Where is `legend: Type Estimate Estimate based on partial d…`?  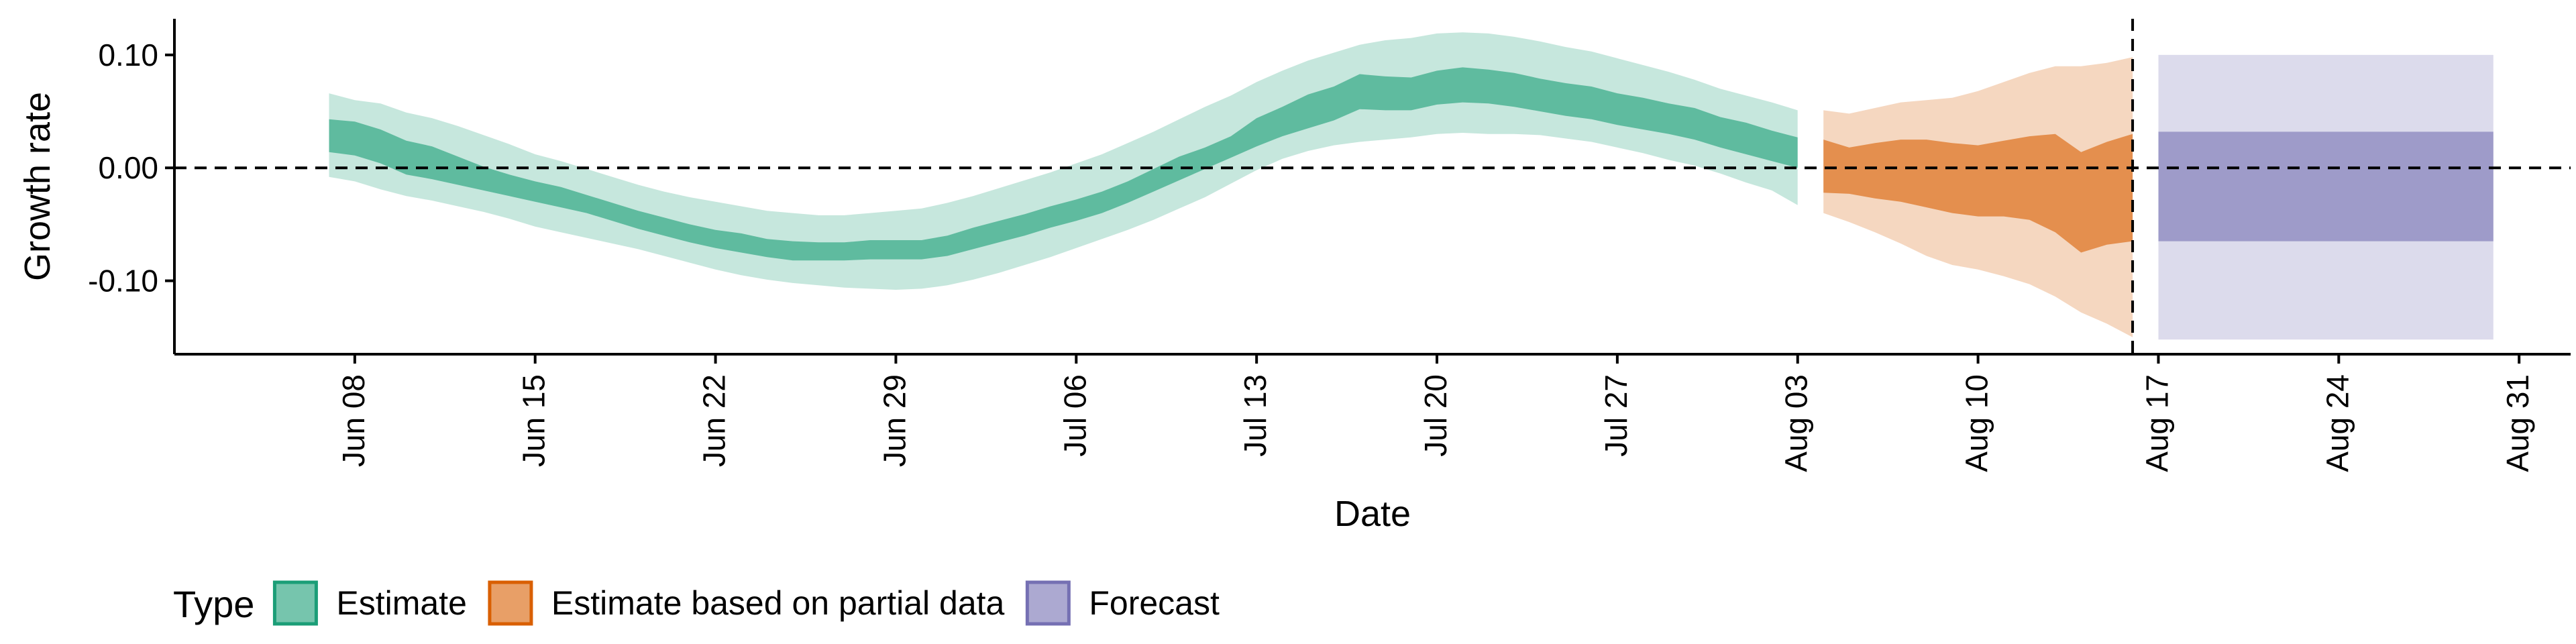
legend: Type Estimate Estimate based on partial d… is located at coordinates (696, 603).